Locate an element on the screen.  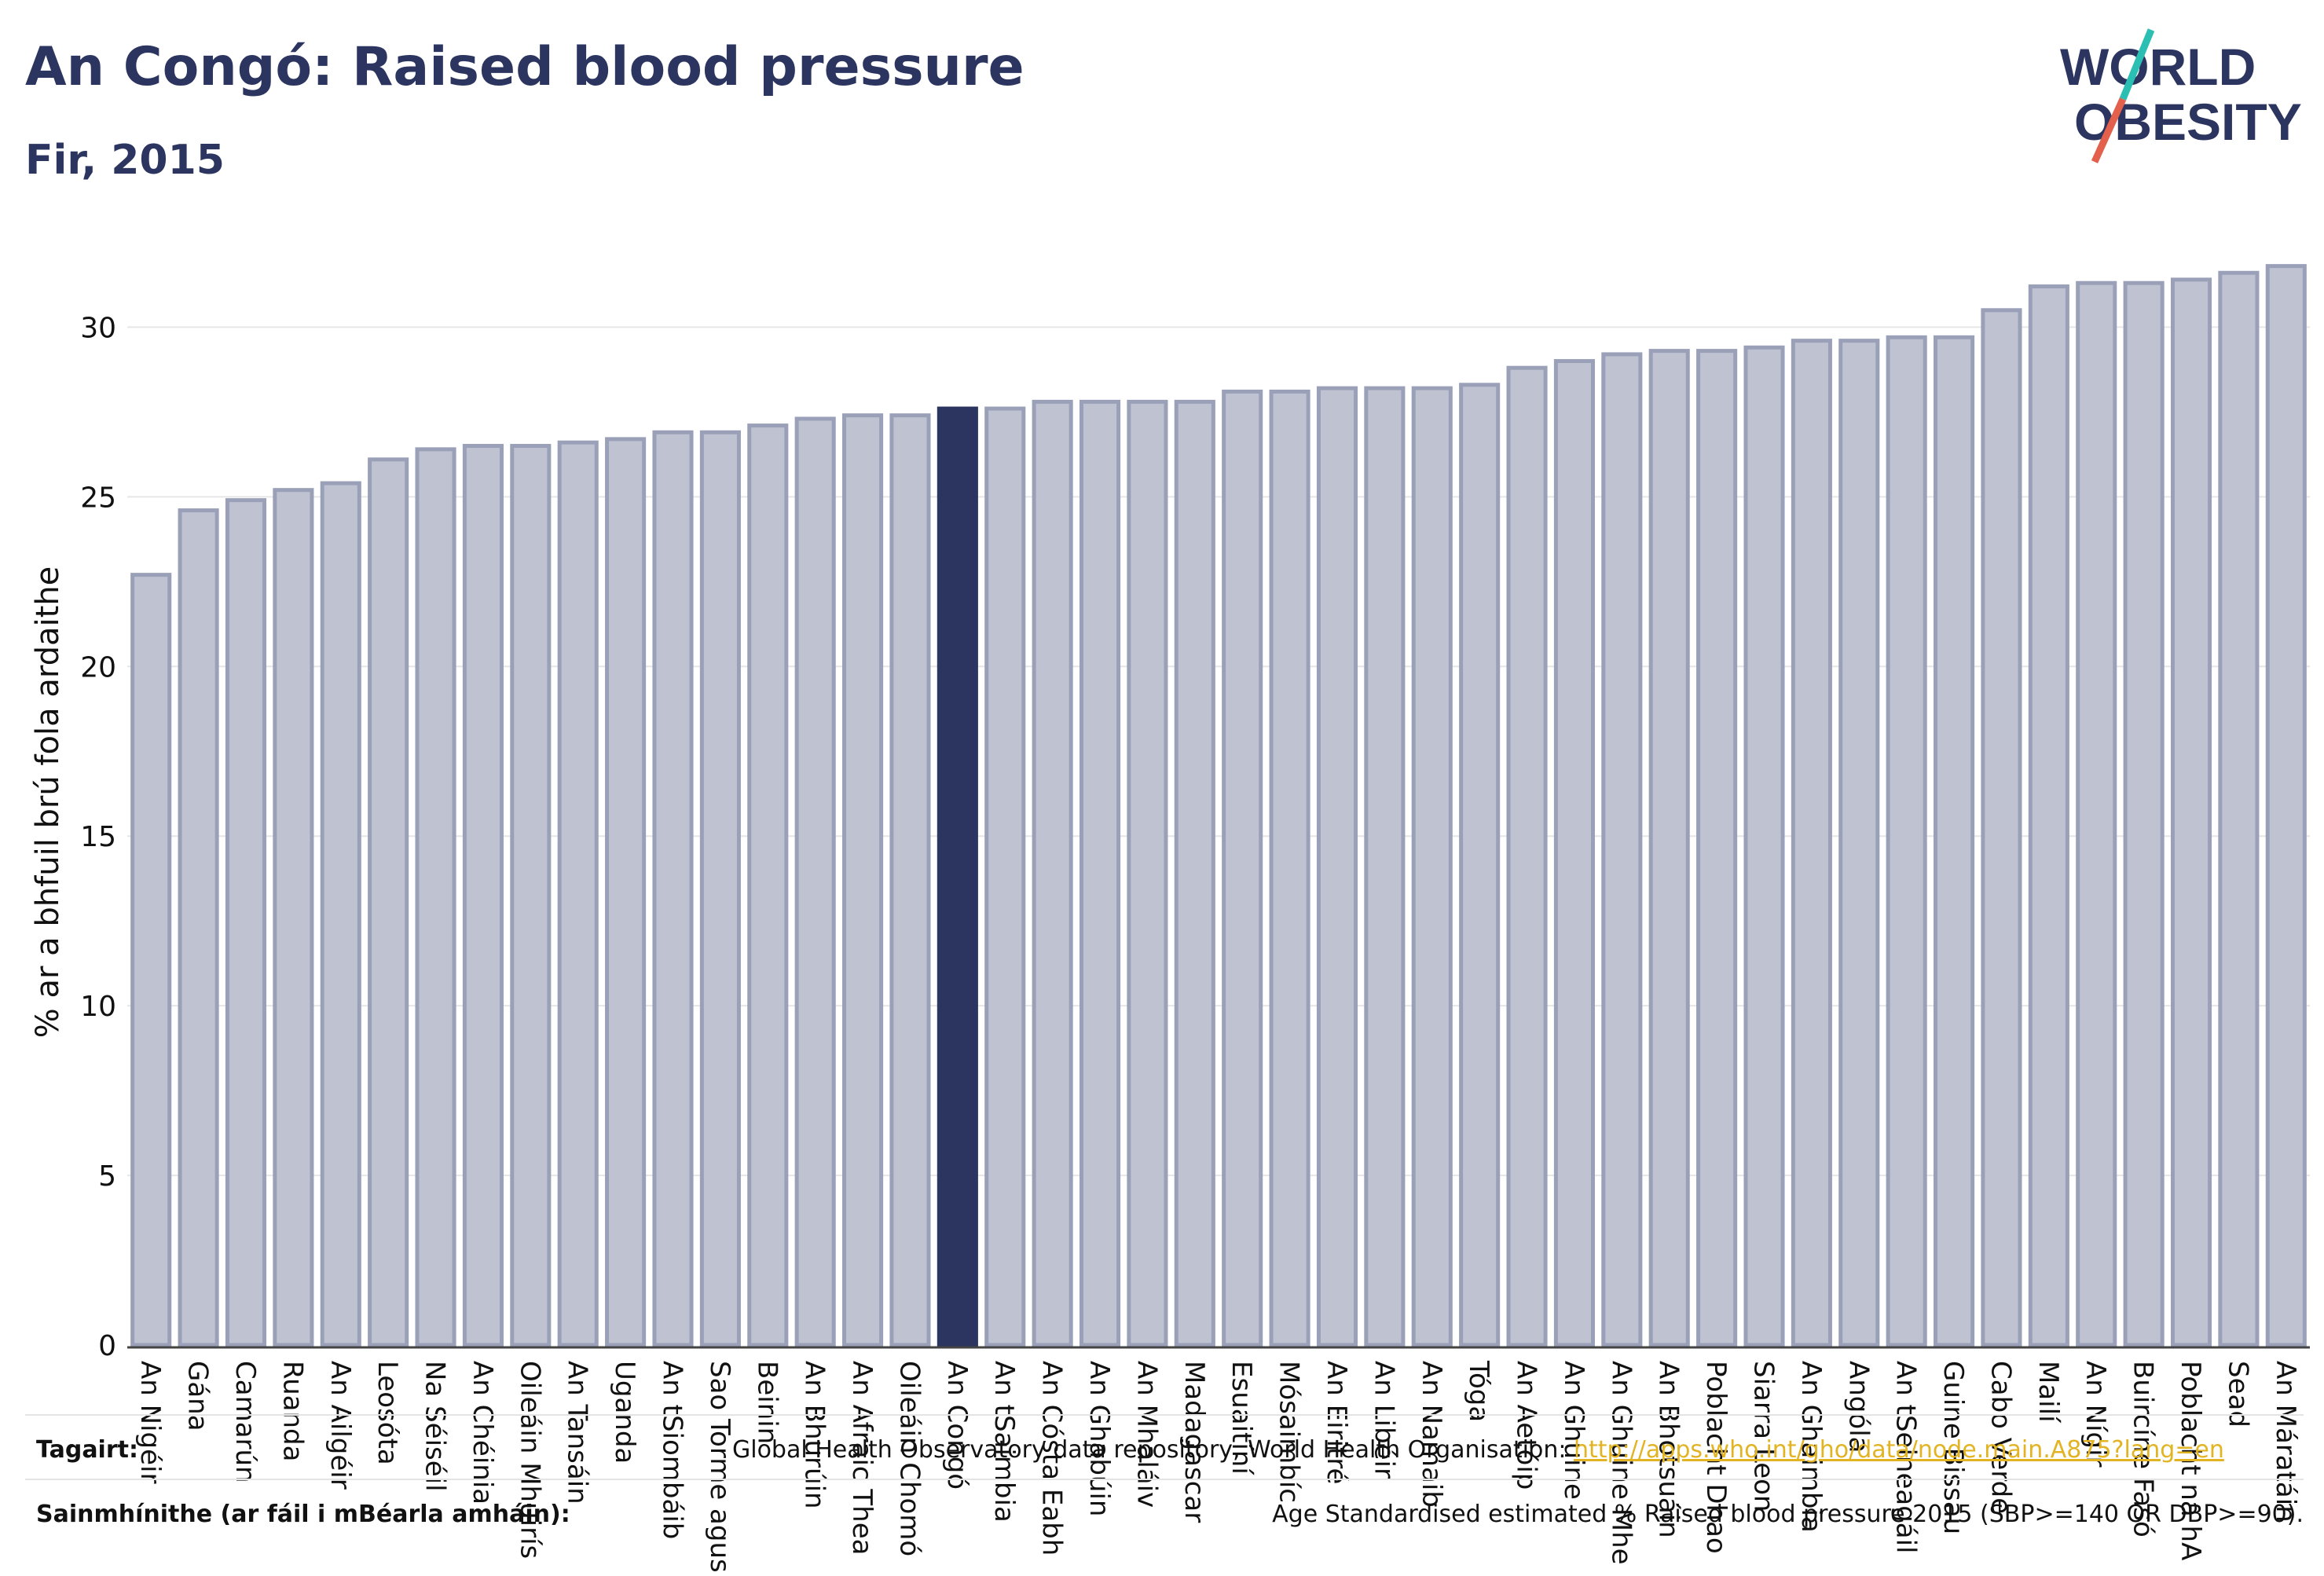
x-tick-label: Na Séiséil is located at coordinates (435, 1426).